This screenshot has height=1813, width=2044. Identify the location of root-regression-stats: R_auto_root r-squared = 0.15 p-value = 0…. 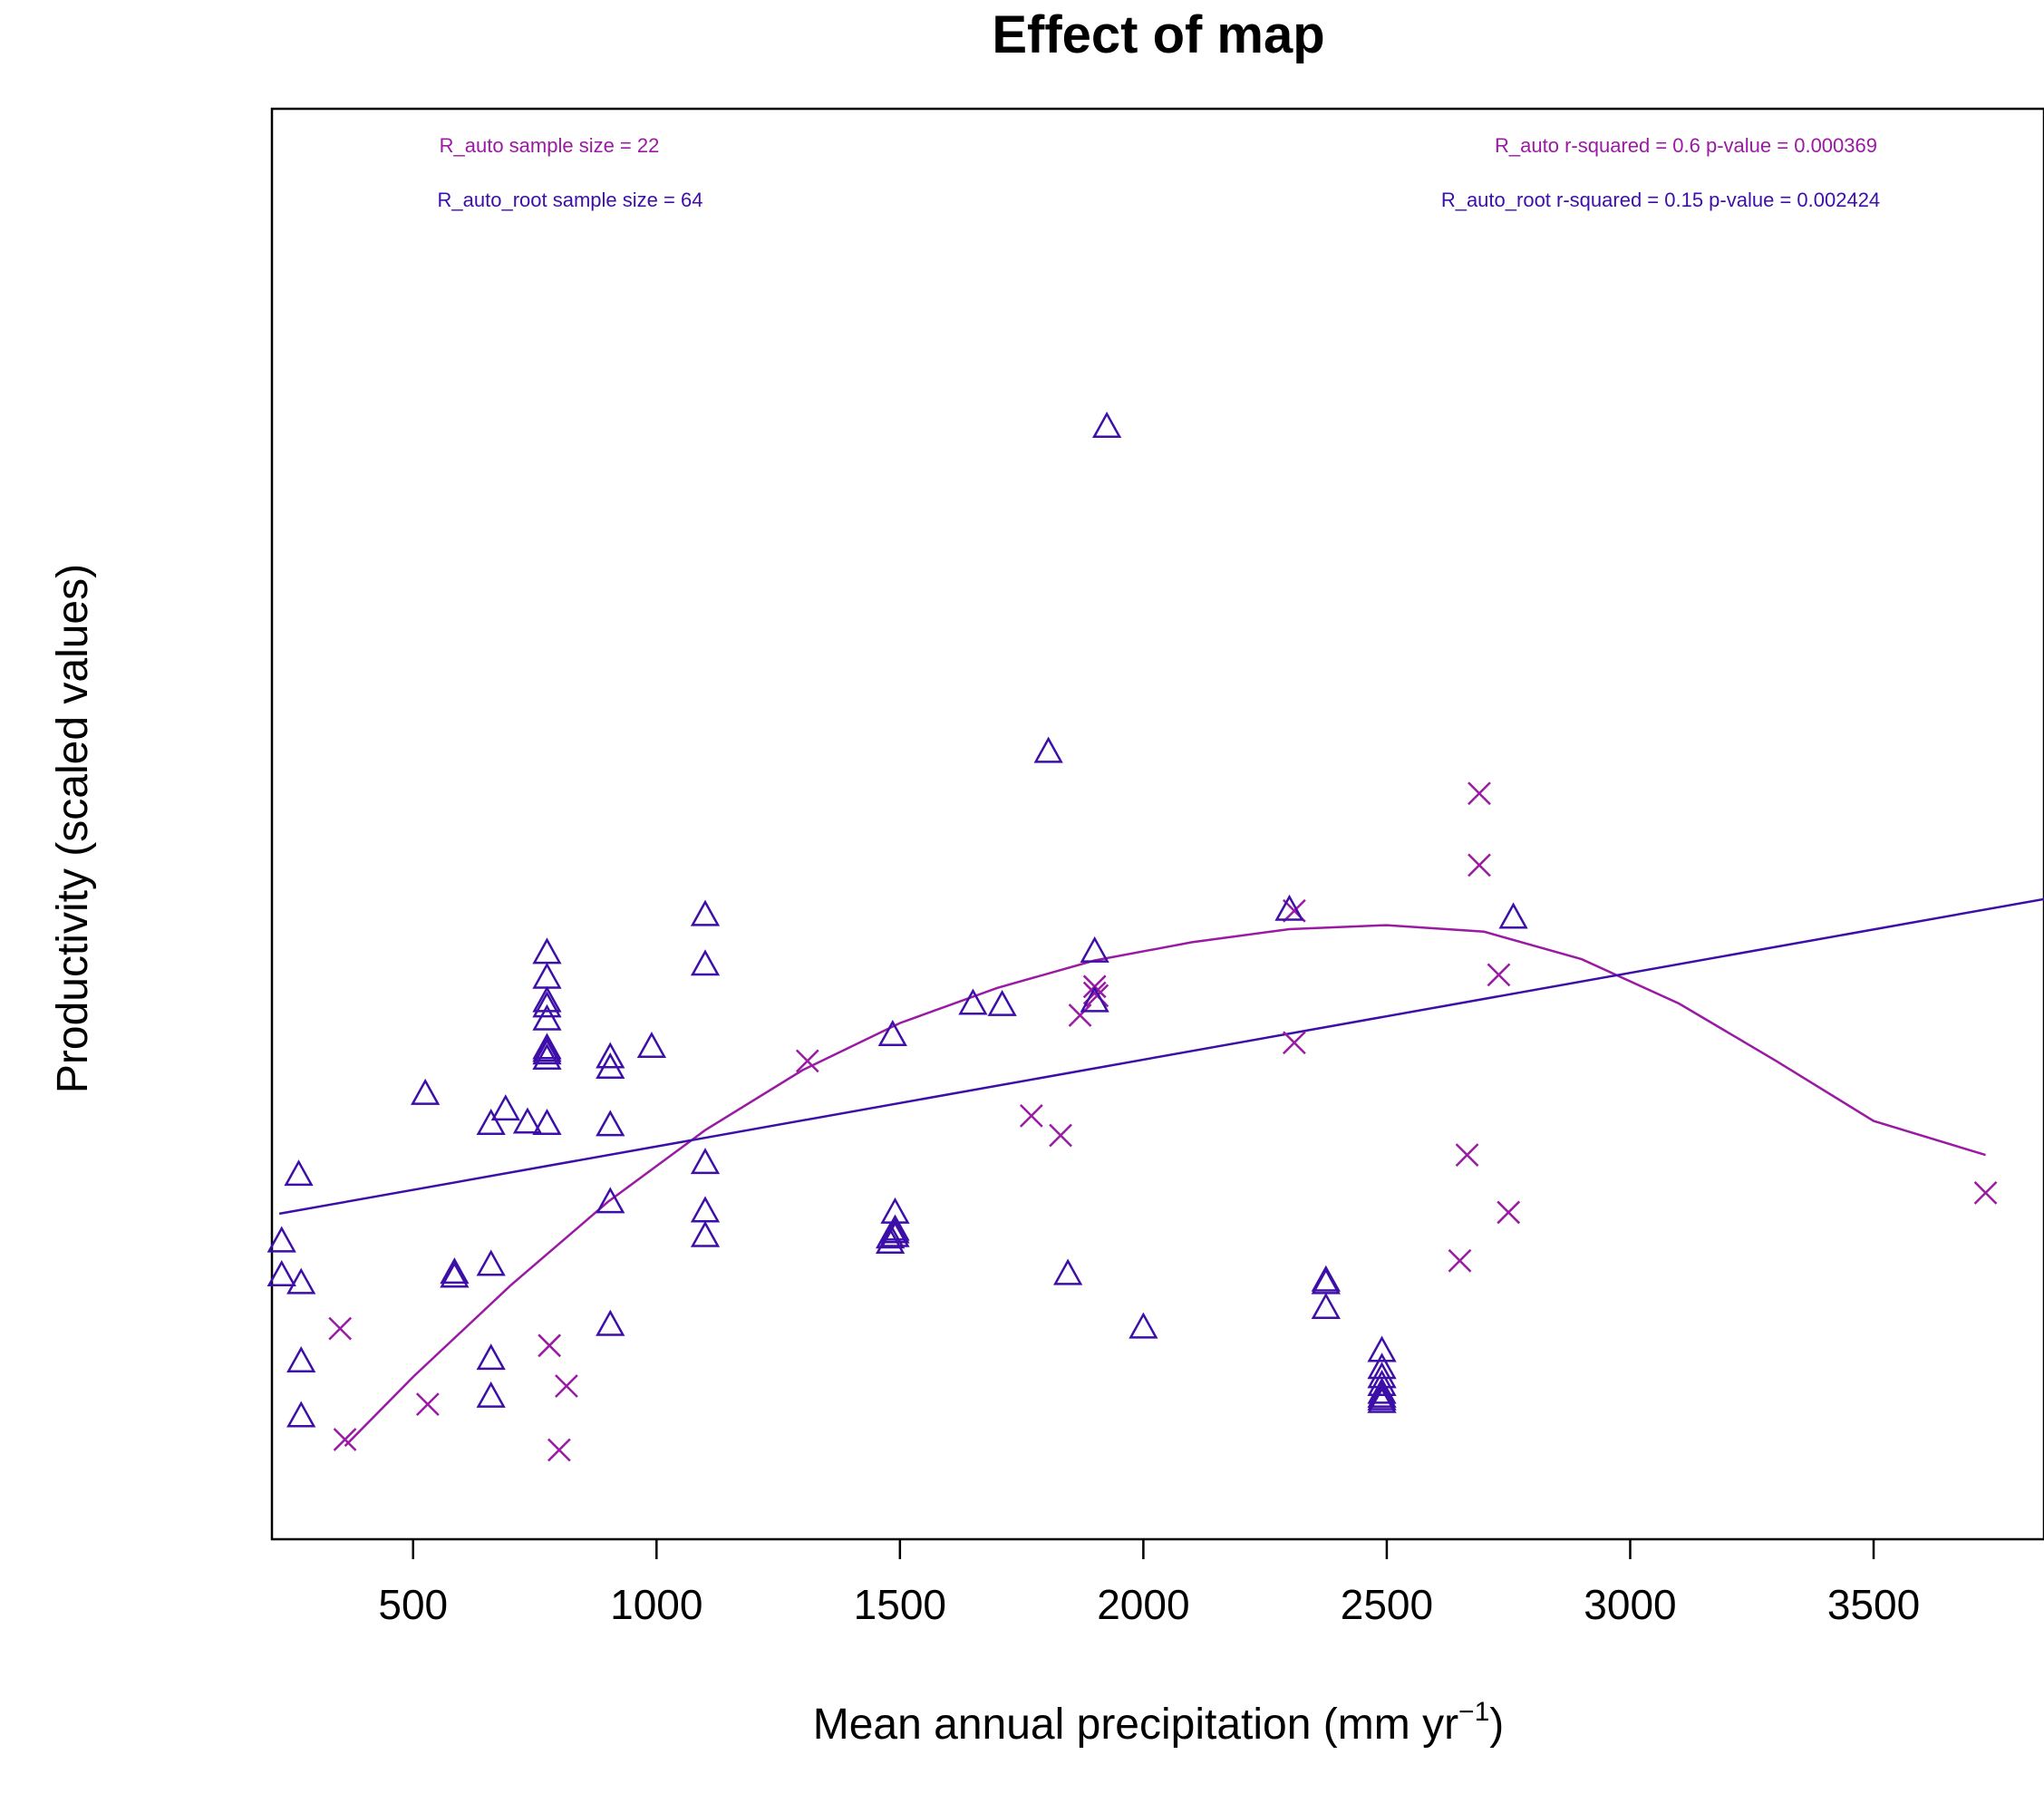
(1660, 200).